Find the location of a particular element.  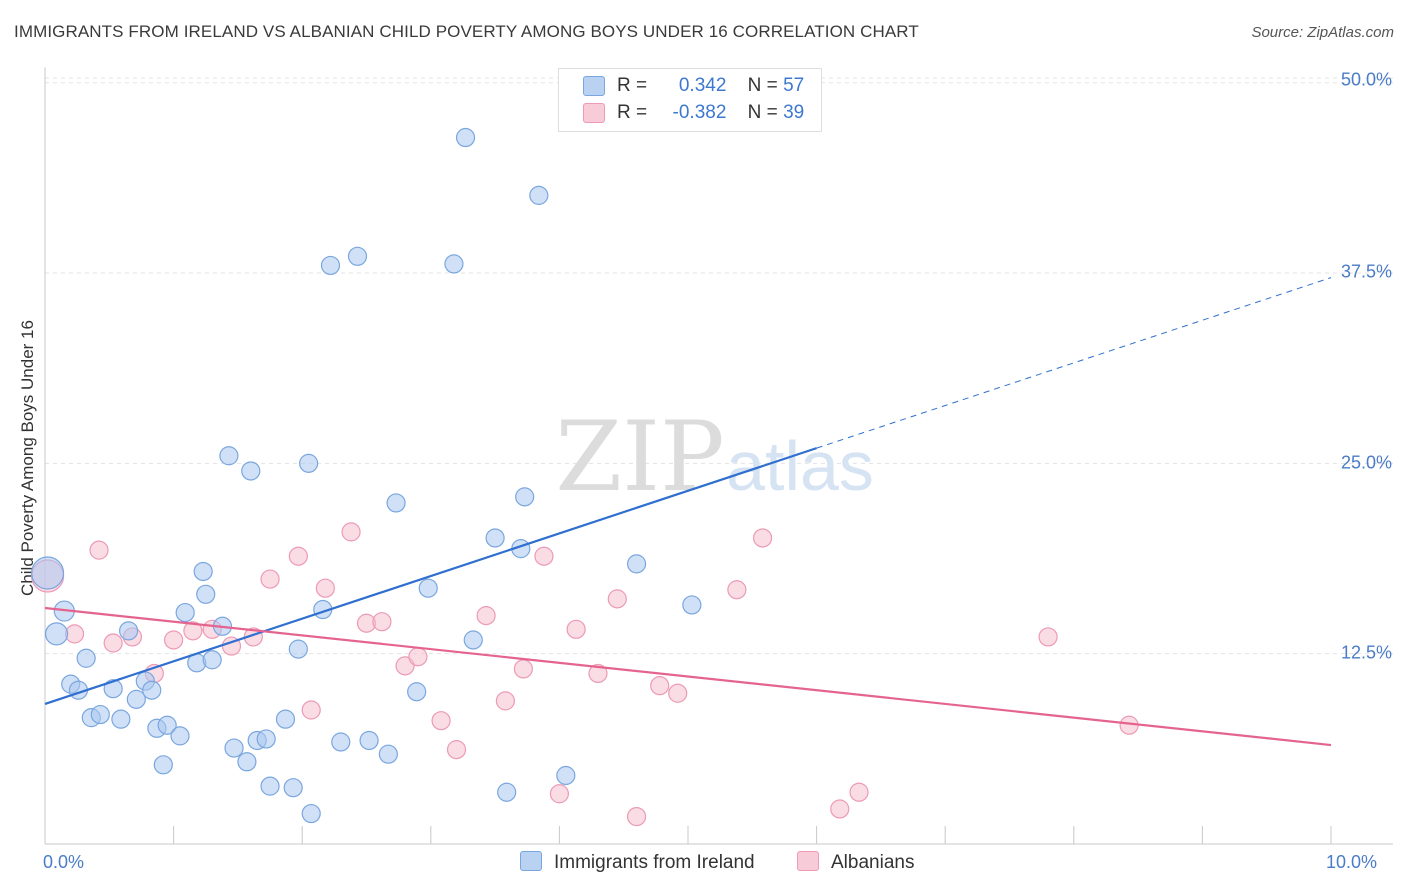

watermark: ZIP atlas is located at coordinates (714, 457).